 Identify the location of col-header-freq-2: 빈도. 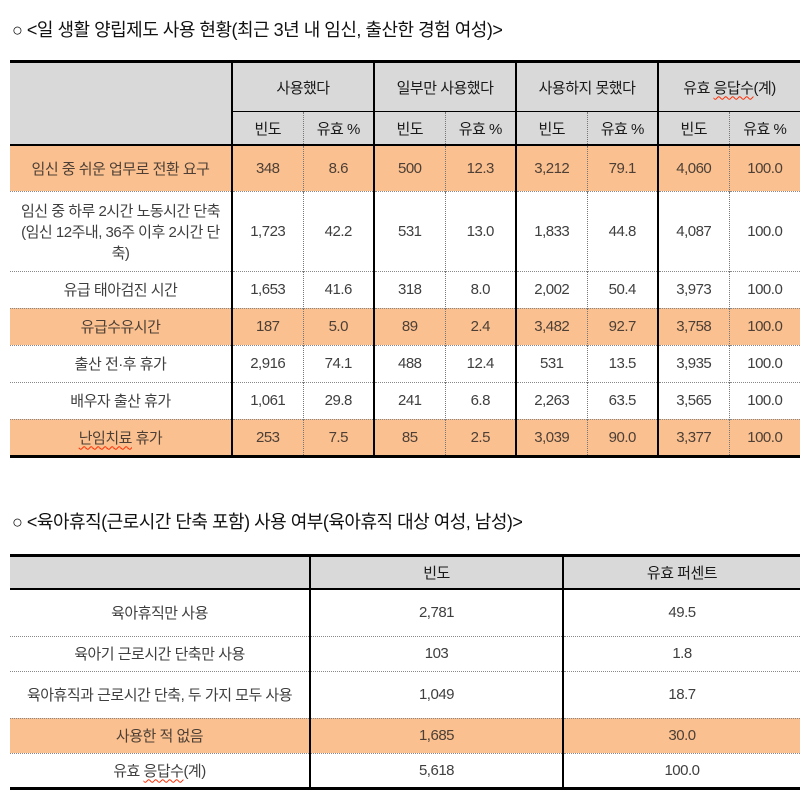
(409, 128).